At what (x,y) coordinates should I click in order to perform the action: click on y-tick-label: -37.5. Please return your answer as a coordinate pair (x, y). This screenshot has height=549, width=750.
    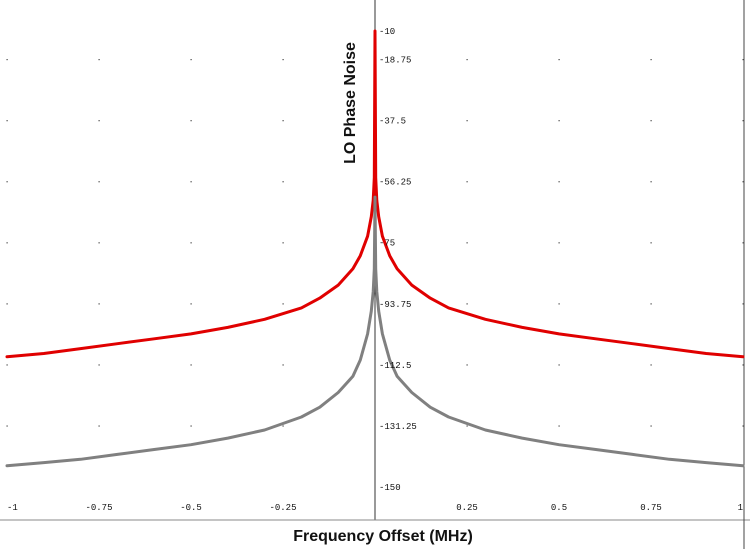
    Looking at the image, I should click on (392, 122).